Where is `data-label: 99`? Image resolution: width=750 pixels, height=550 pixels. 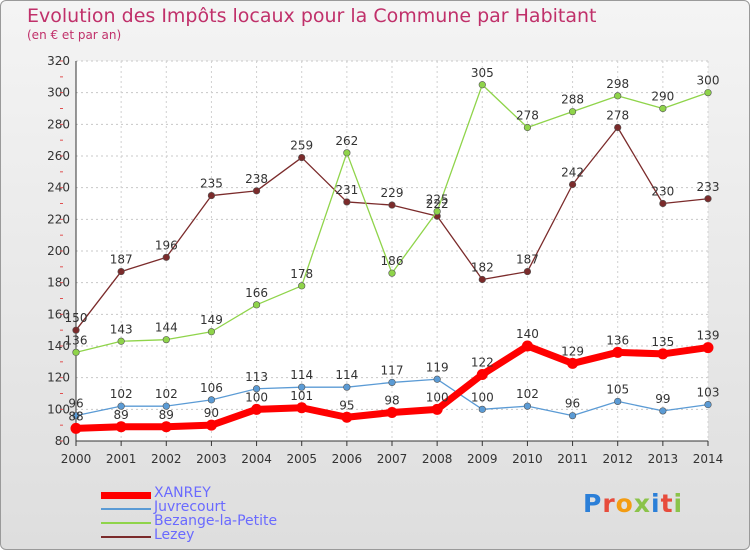 data-label: 99 is located at coordinates (662, 399).